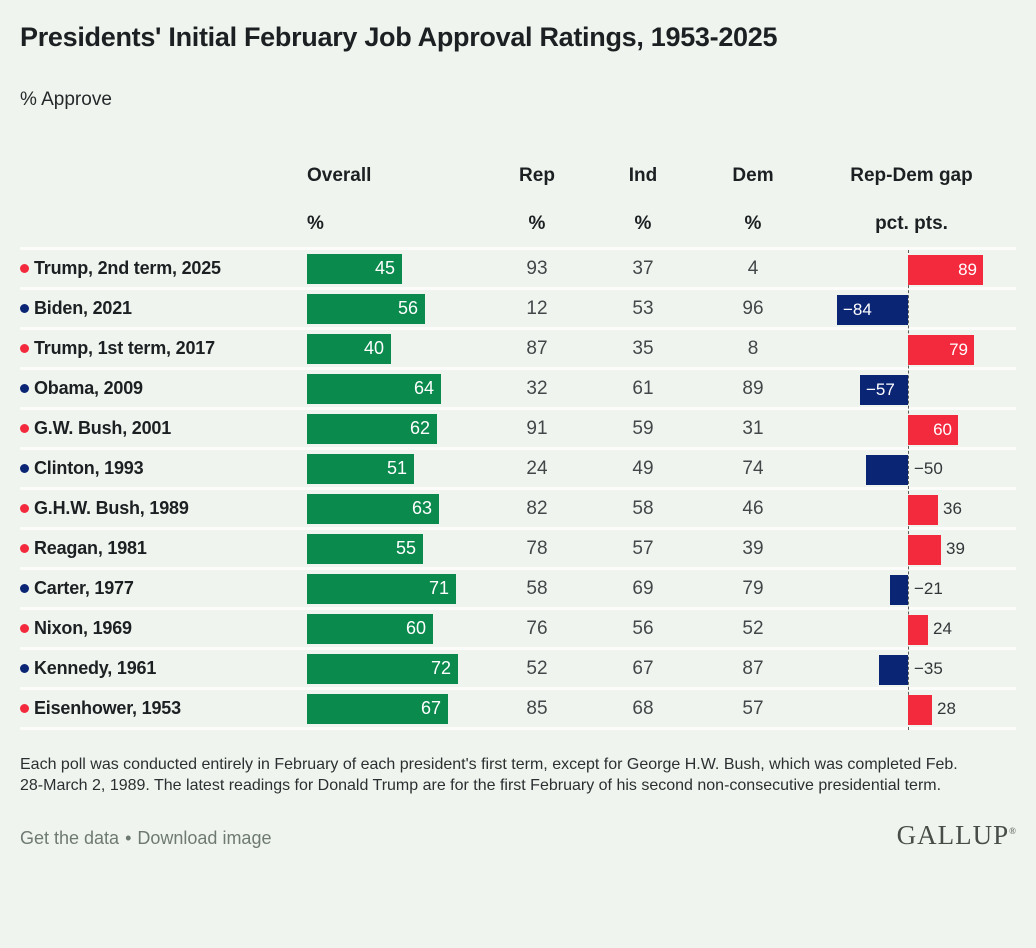  I want to click on president-cell: Eisenhower, 1953, so click(163, 708).